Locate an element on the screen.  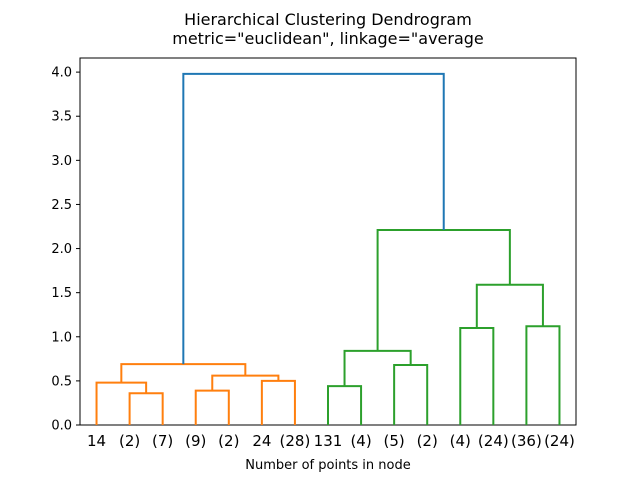
y-tick-label: 2.5 is located at coordinates (61, 205).